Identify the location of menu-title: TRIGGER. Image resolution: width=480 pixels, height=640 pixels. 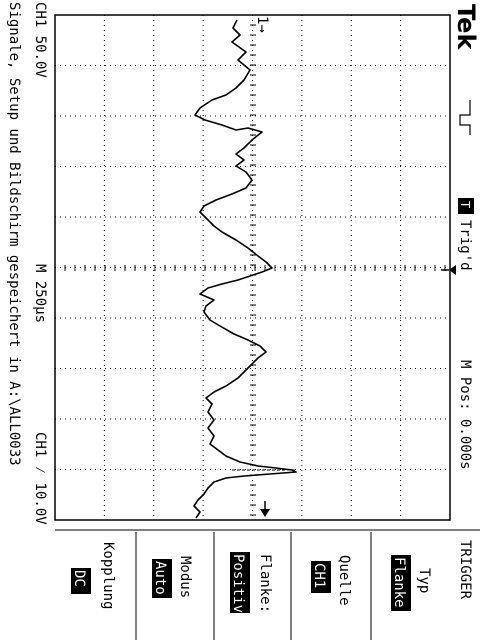
(465, 570).